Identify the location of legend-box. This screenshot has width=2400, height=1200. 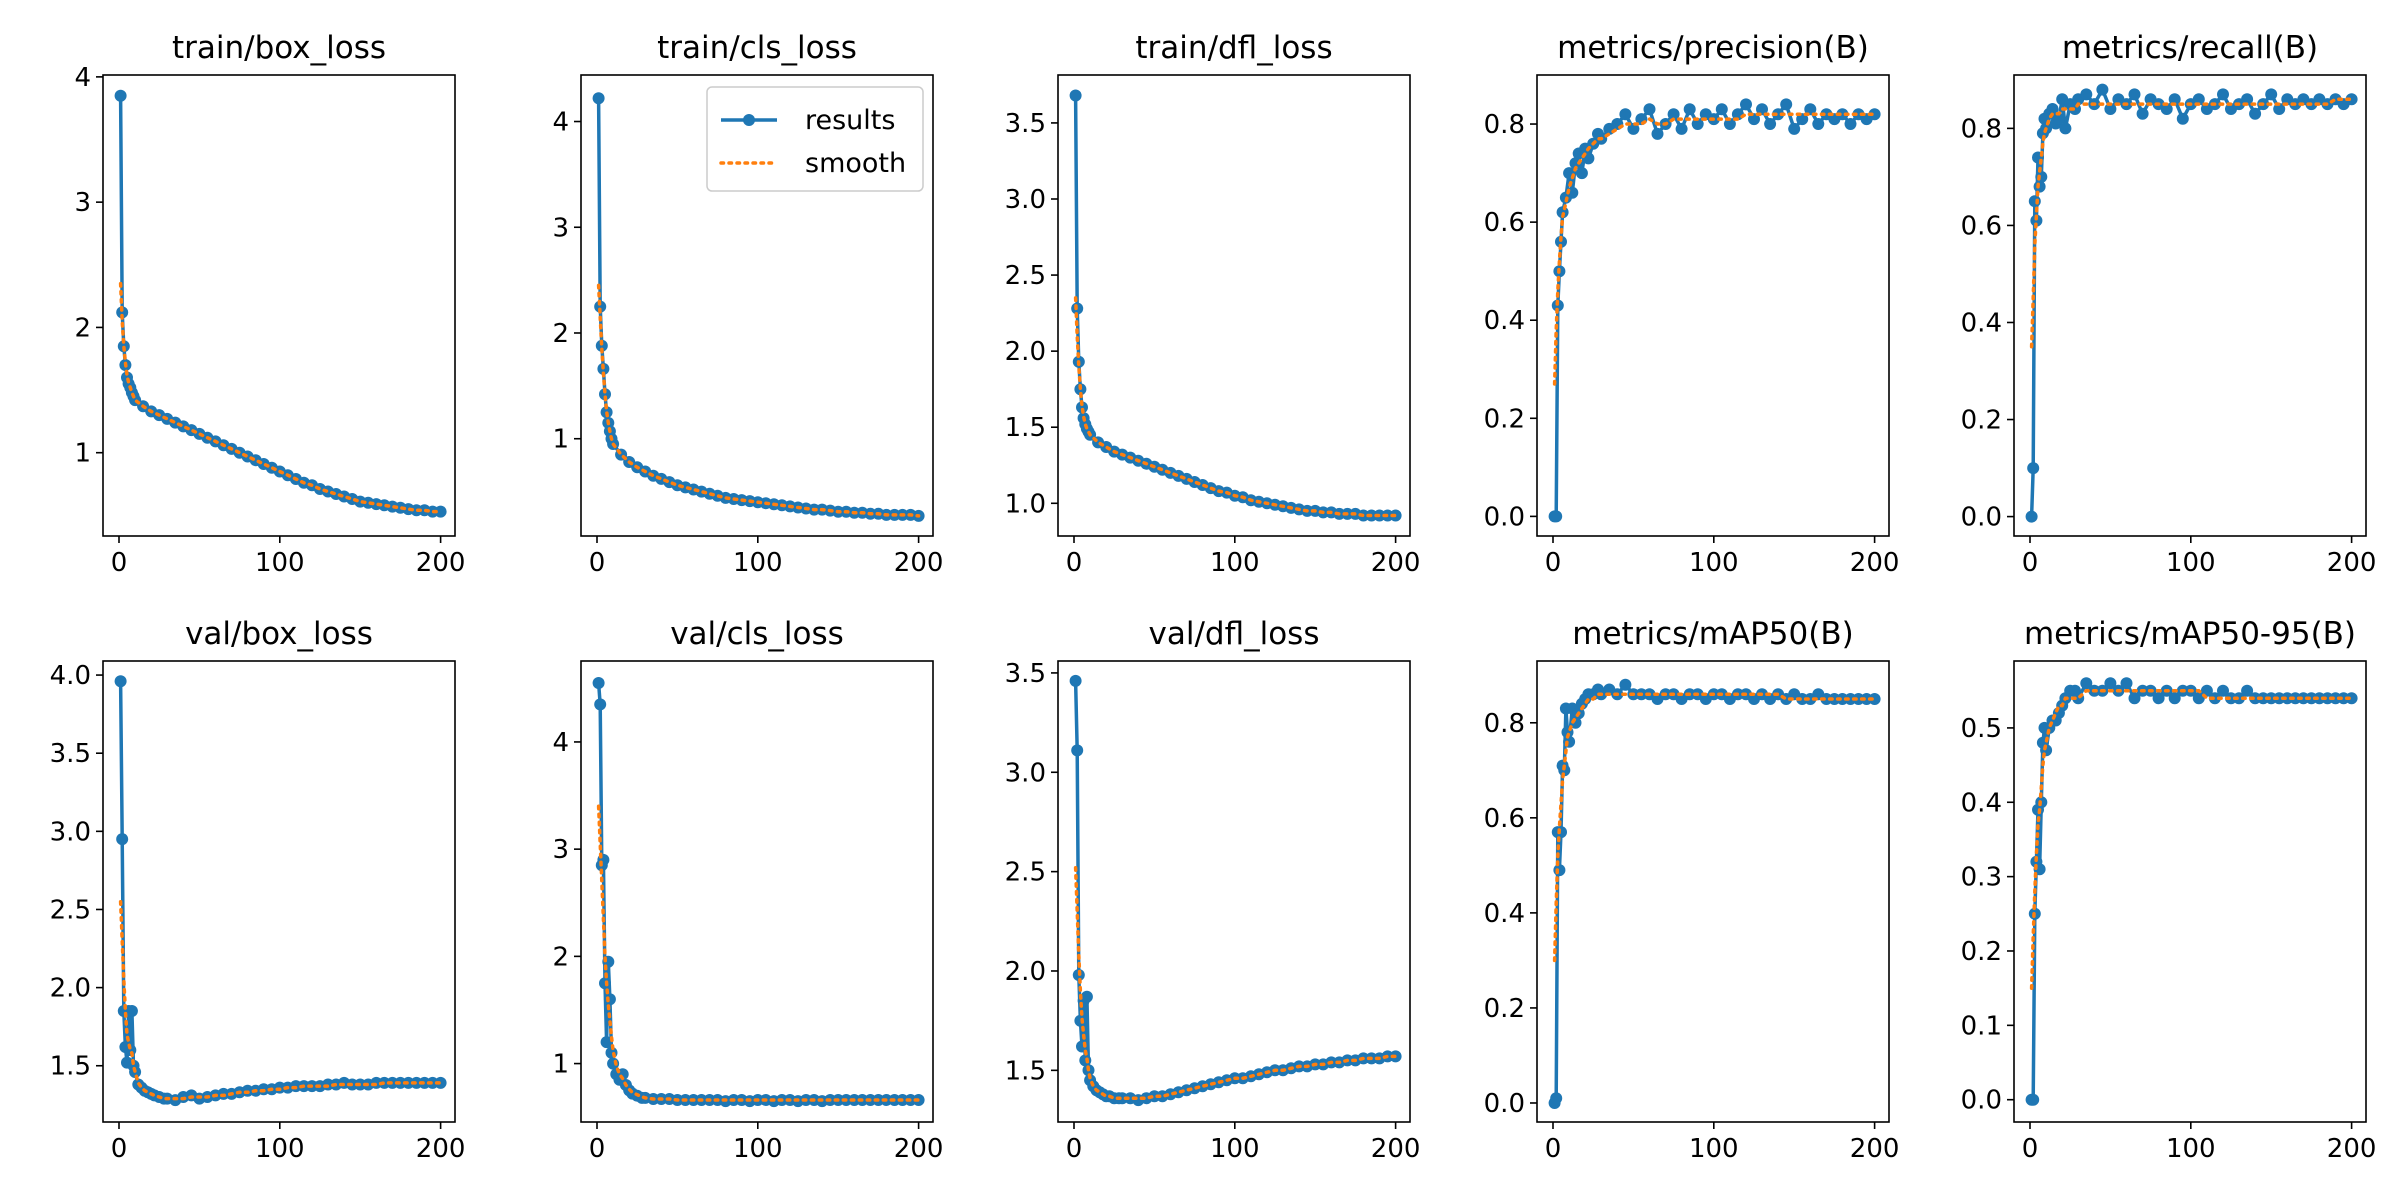
(815, 139).